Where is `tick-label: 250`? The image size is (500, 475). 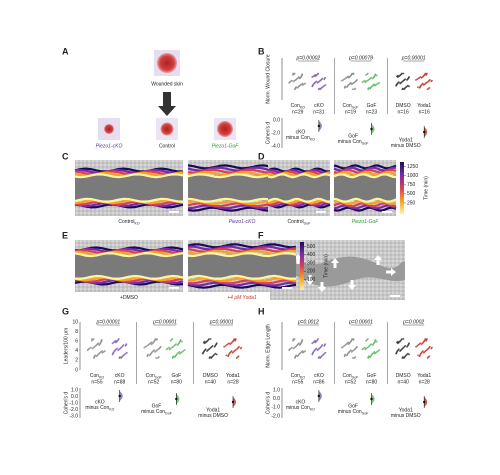 tick-label: 250 is located at coordinates (411, 203).